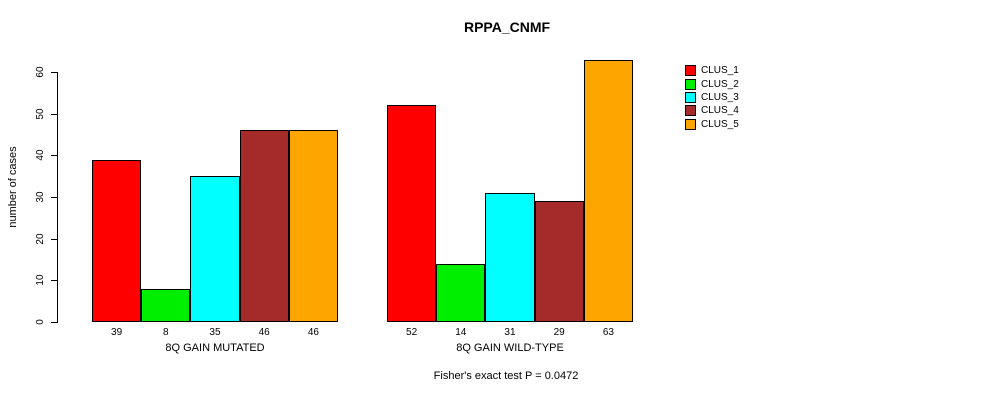 The image size is (990, 400). Describe the element at coordinates (40, 239) in the screenshot. I see `y-tick-label: 20` at that location.